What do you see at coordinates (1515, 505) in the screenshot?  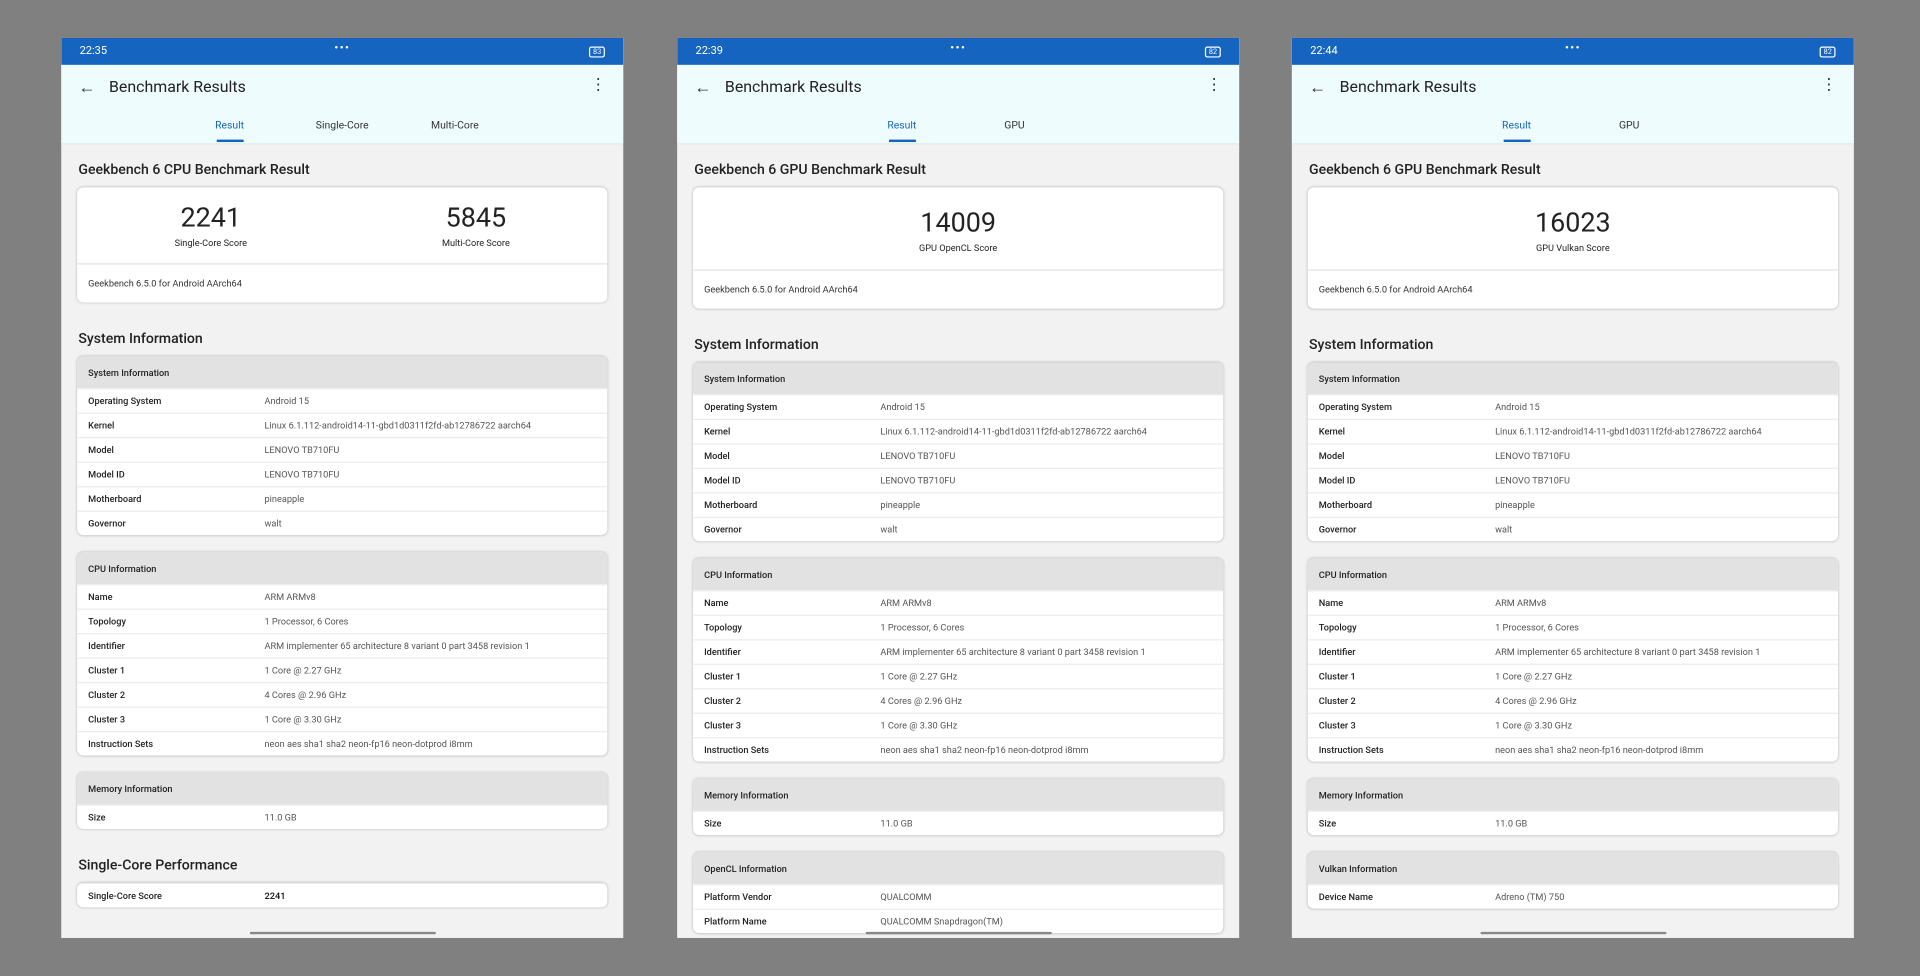 I see `row-value: pineapple` at bounding box center [1515, 505].